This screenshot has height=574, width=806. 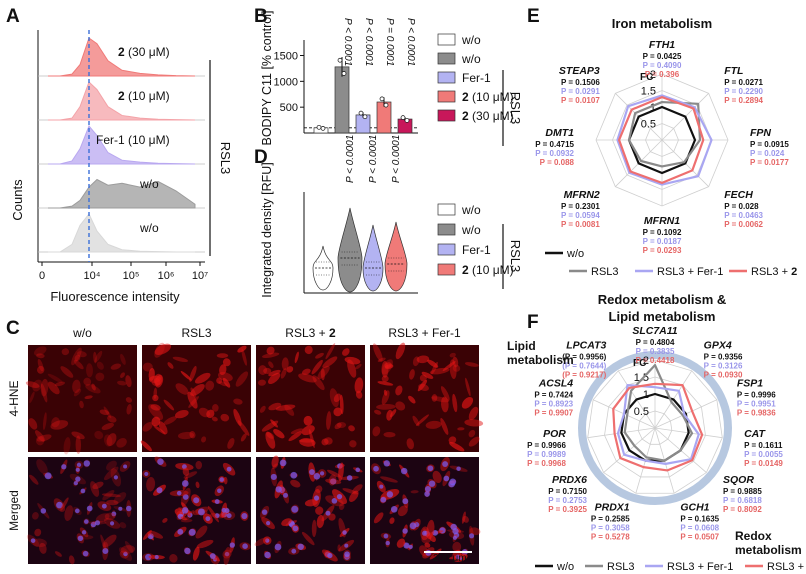 What do you see at coordinates (347, 42) in the screenshot?
I see `p-value-b: P < 0.0001` at bounding box center [347, 42].